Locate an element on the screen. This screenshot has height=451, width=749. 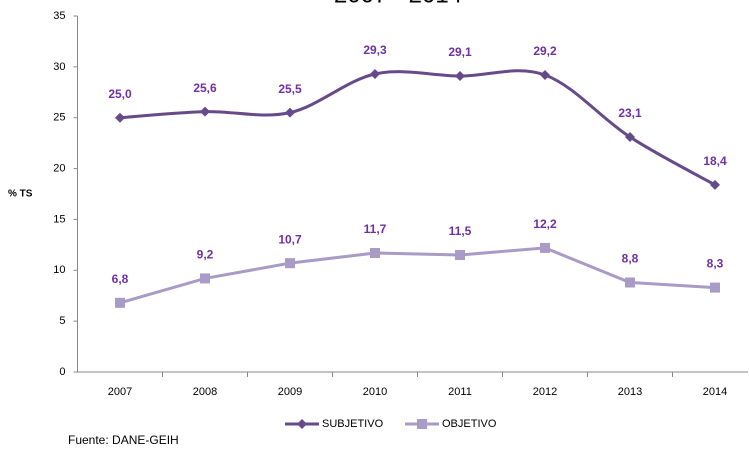
value-label: 8,8 is located at coordinates (630, 259).